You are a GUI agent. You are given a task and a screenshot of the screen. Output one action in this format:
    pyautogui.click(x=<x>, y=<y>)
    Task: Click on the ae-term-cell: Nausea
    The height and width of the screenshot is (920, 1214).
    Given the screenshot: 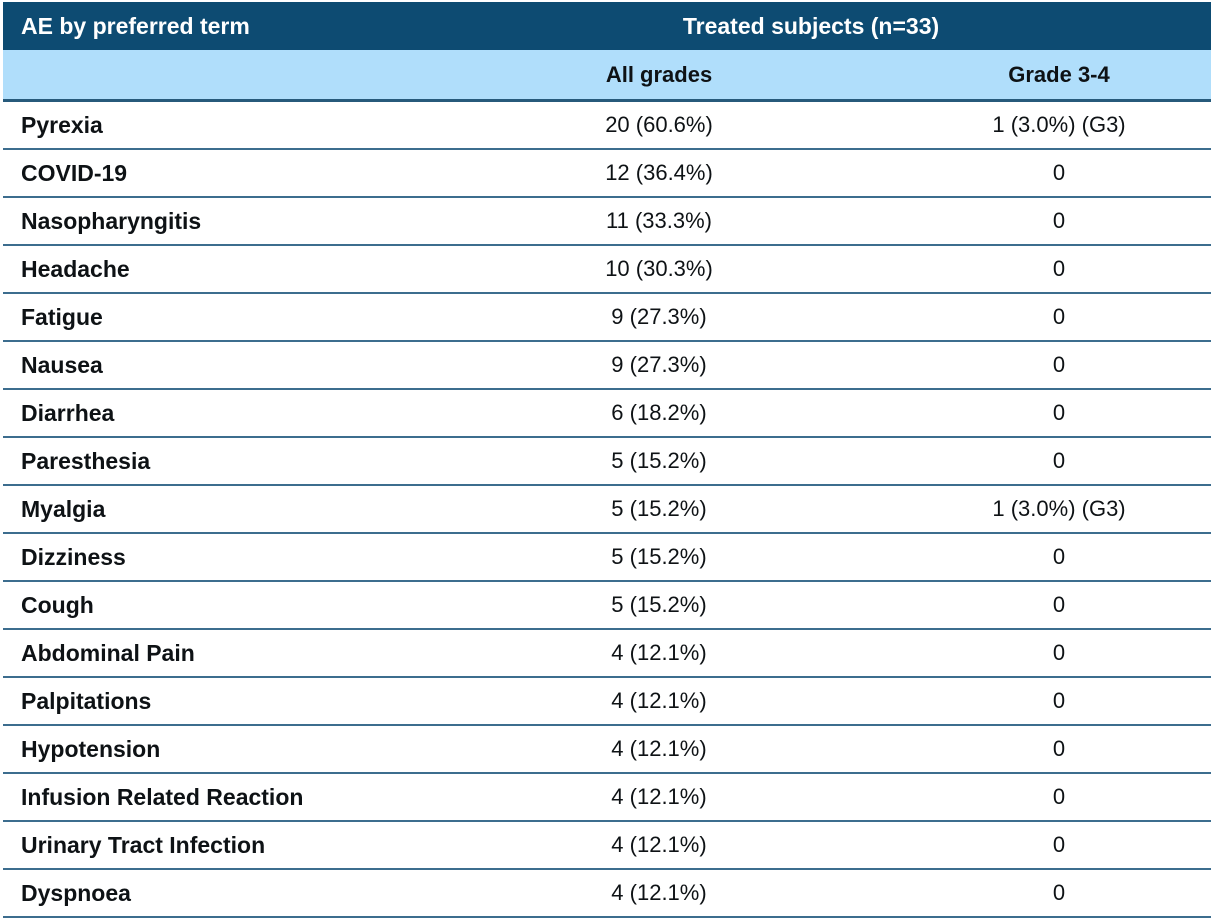 What is the action you would take?
    pyautogui.click(x=207, y=365)
    